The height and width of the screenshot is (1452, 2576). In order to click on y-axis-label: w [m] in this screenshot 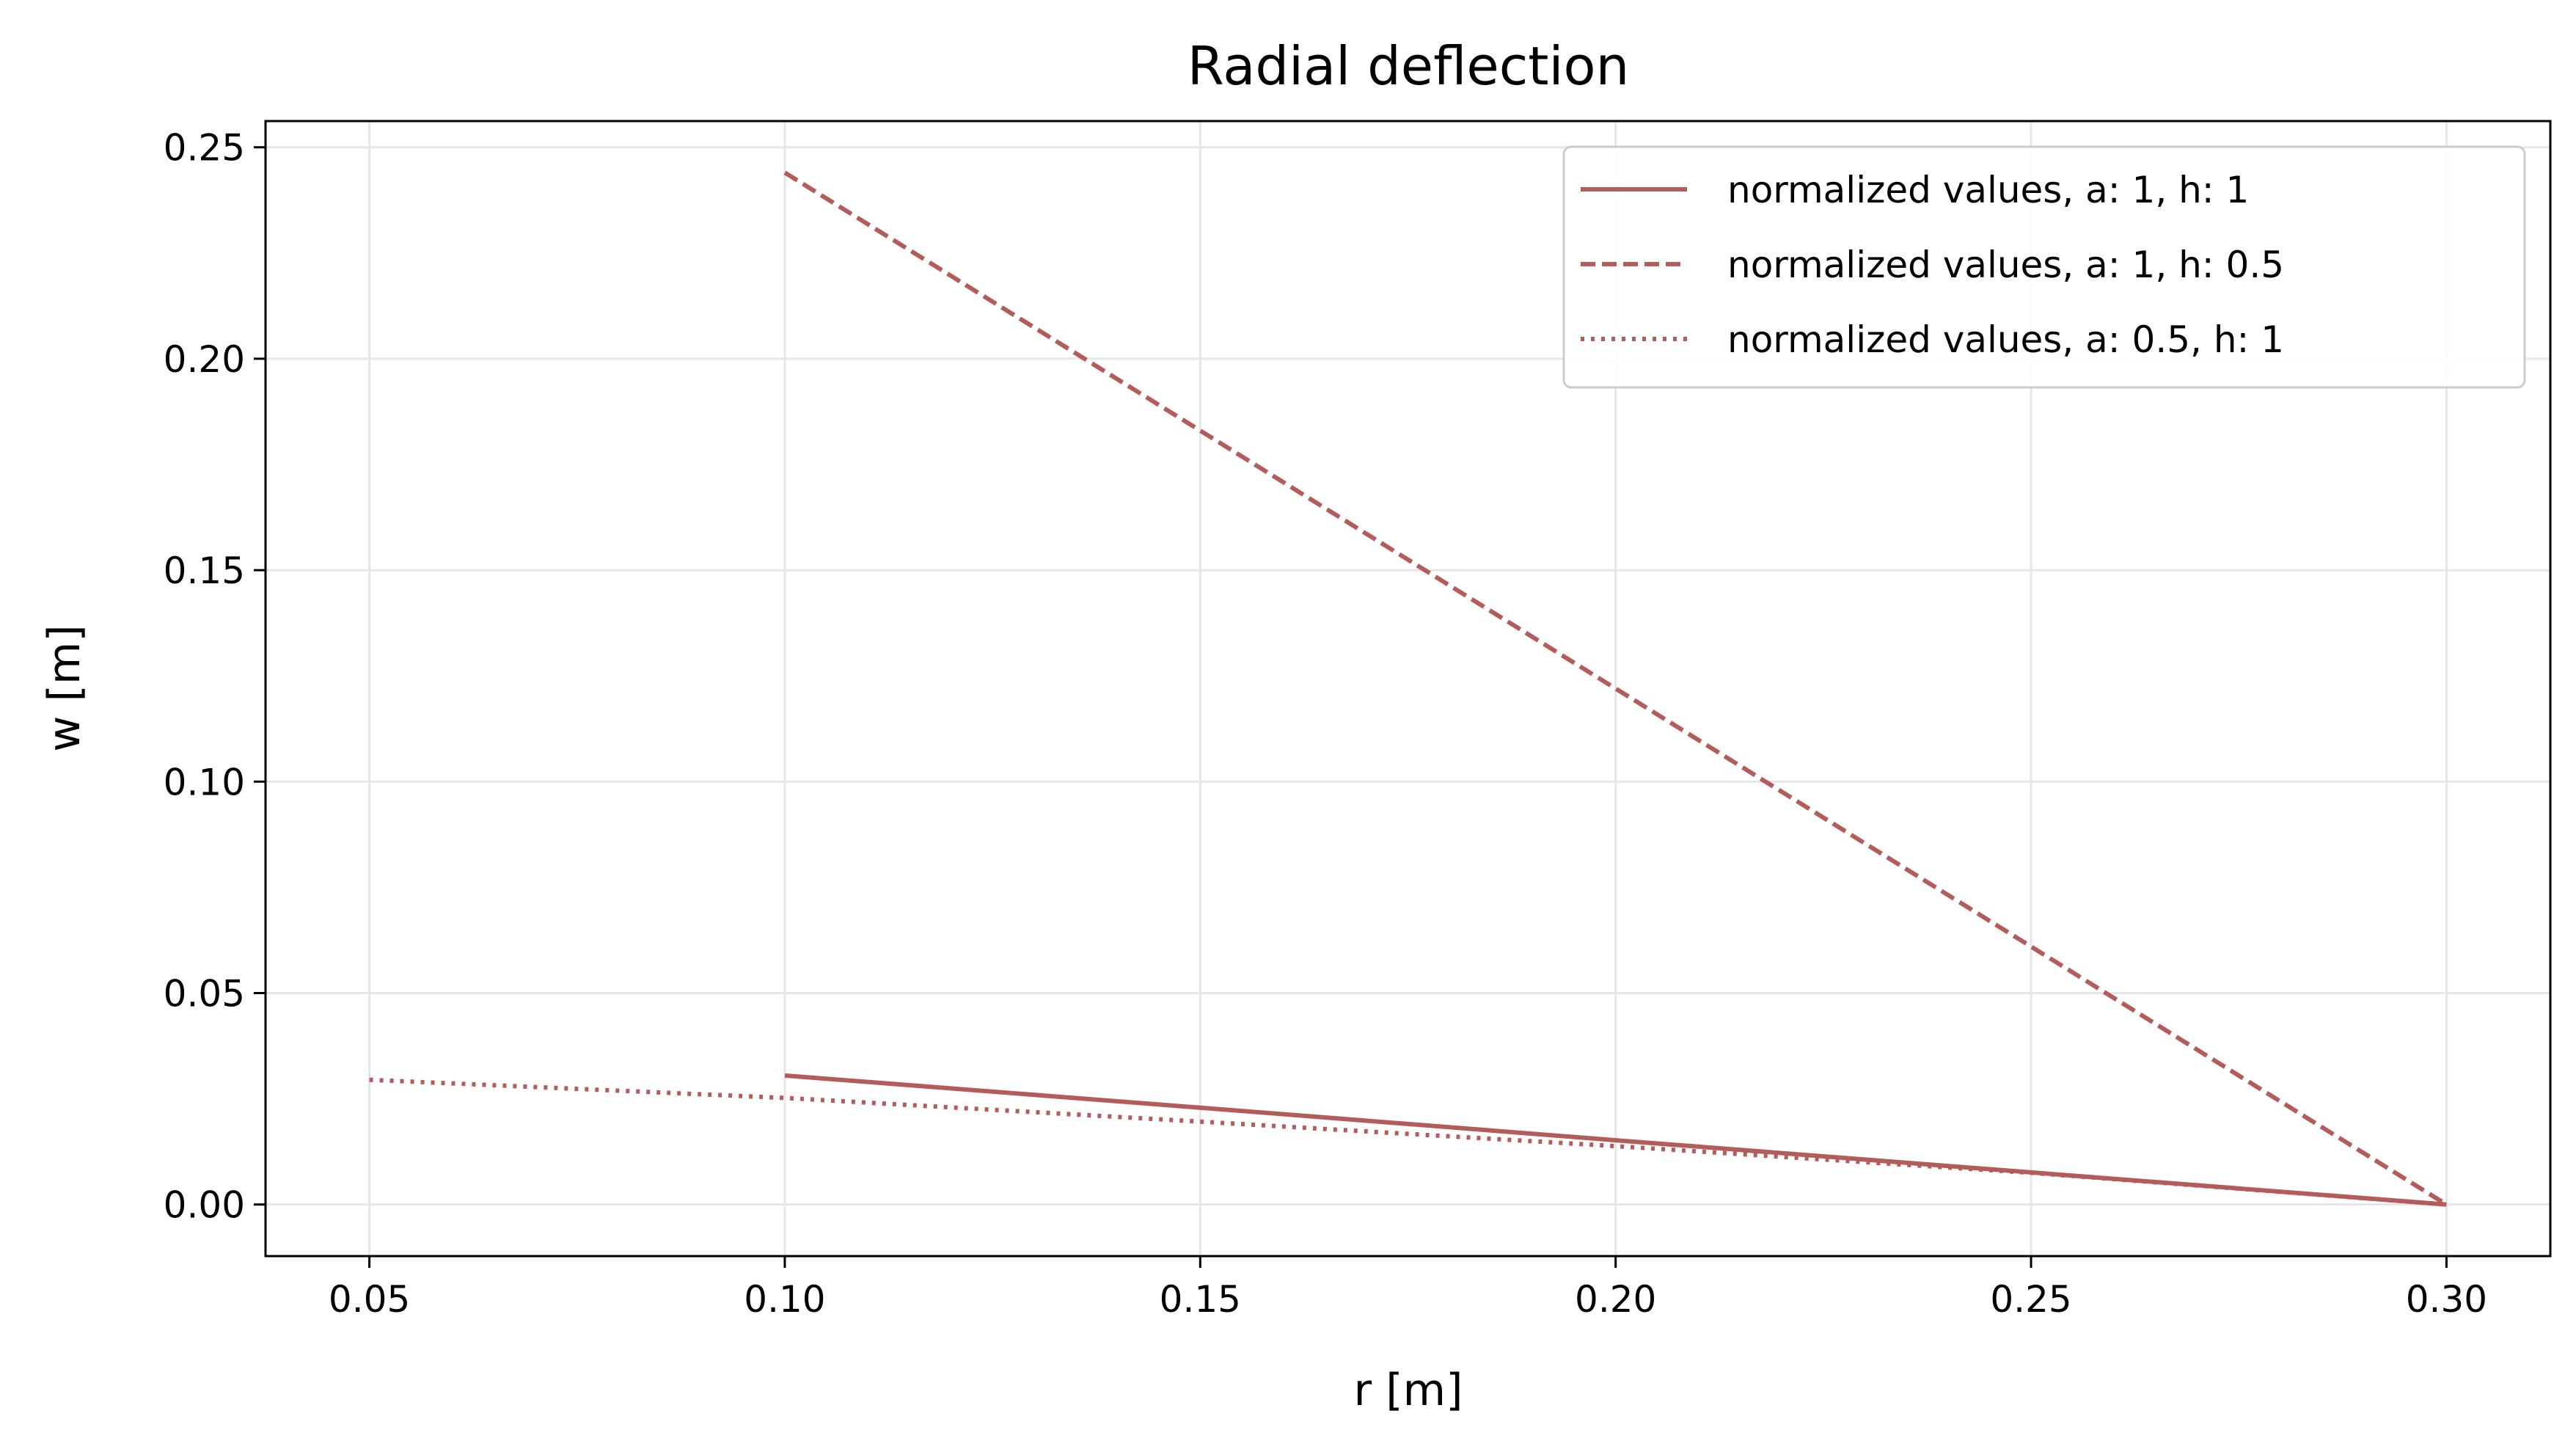, I will do `click(64, 687)`.